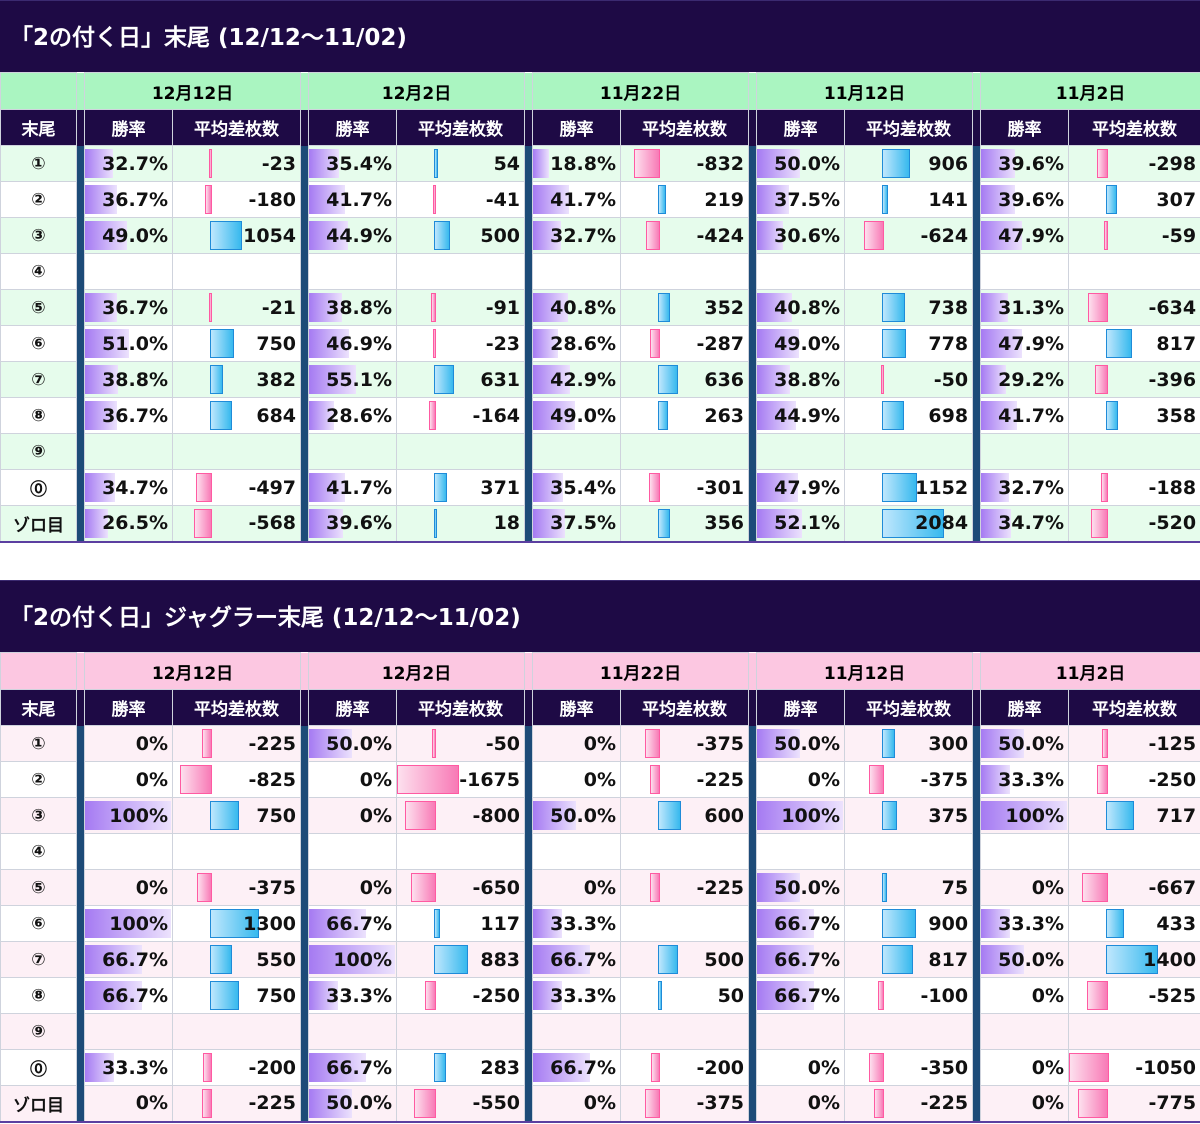 The image size is (1200, 1124). I want to click on avg-diff-cell: -200, so click(236, 1067).